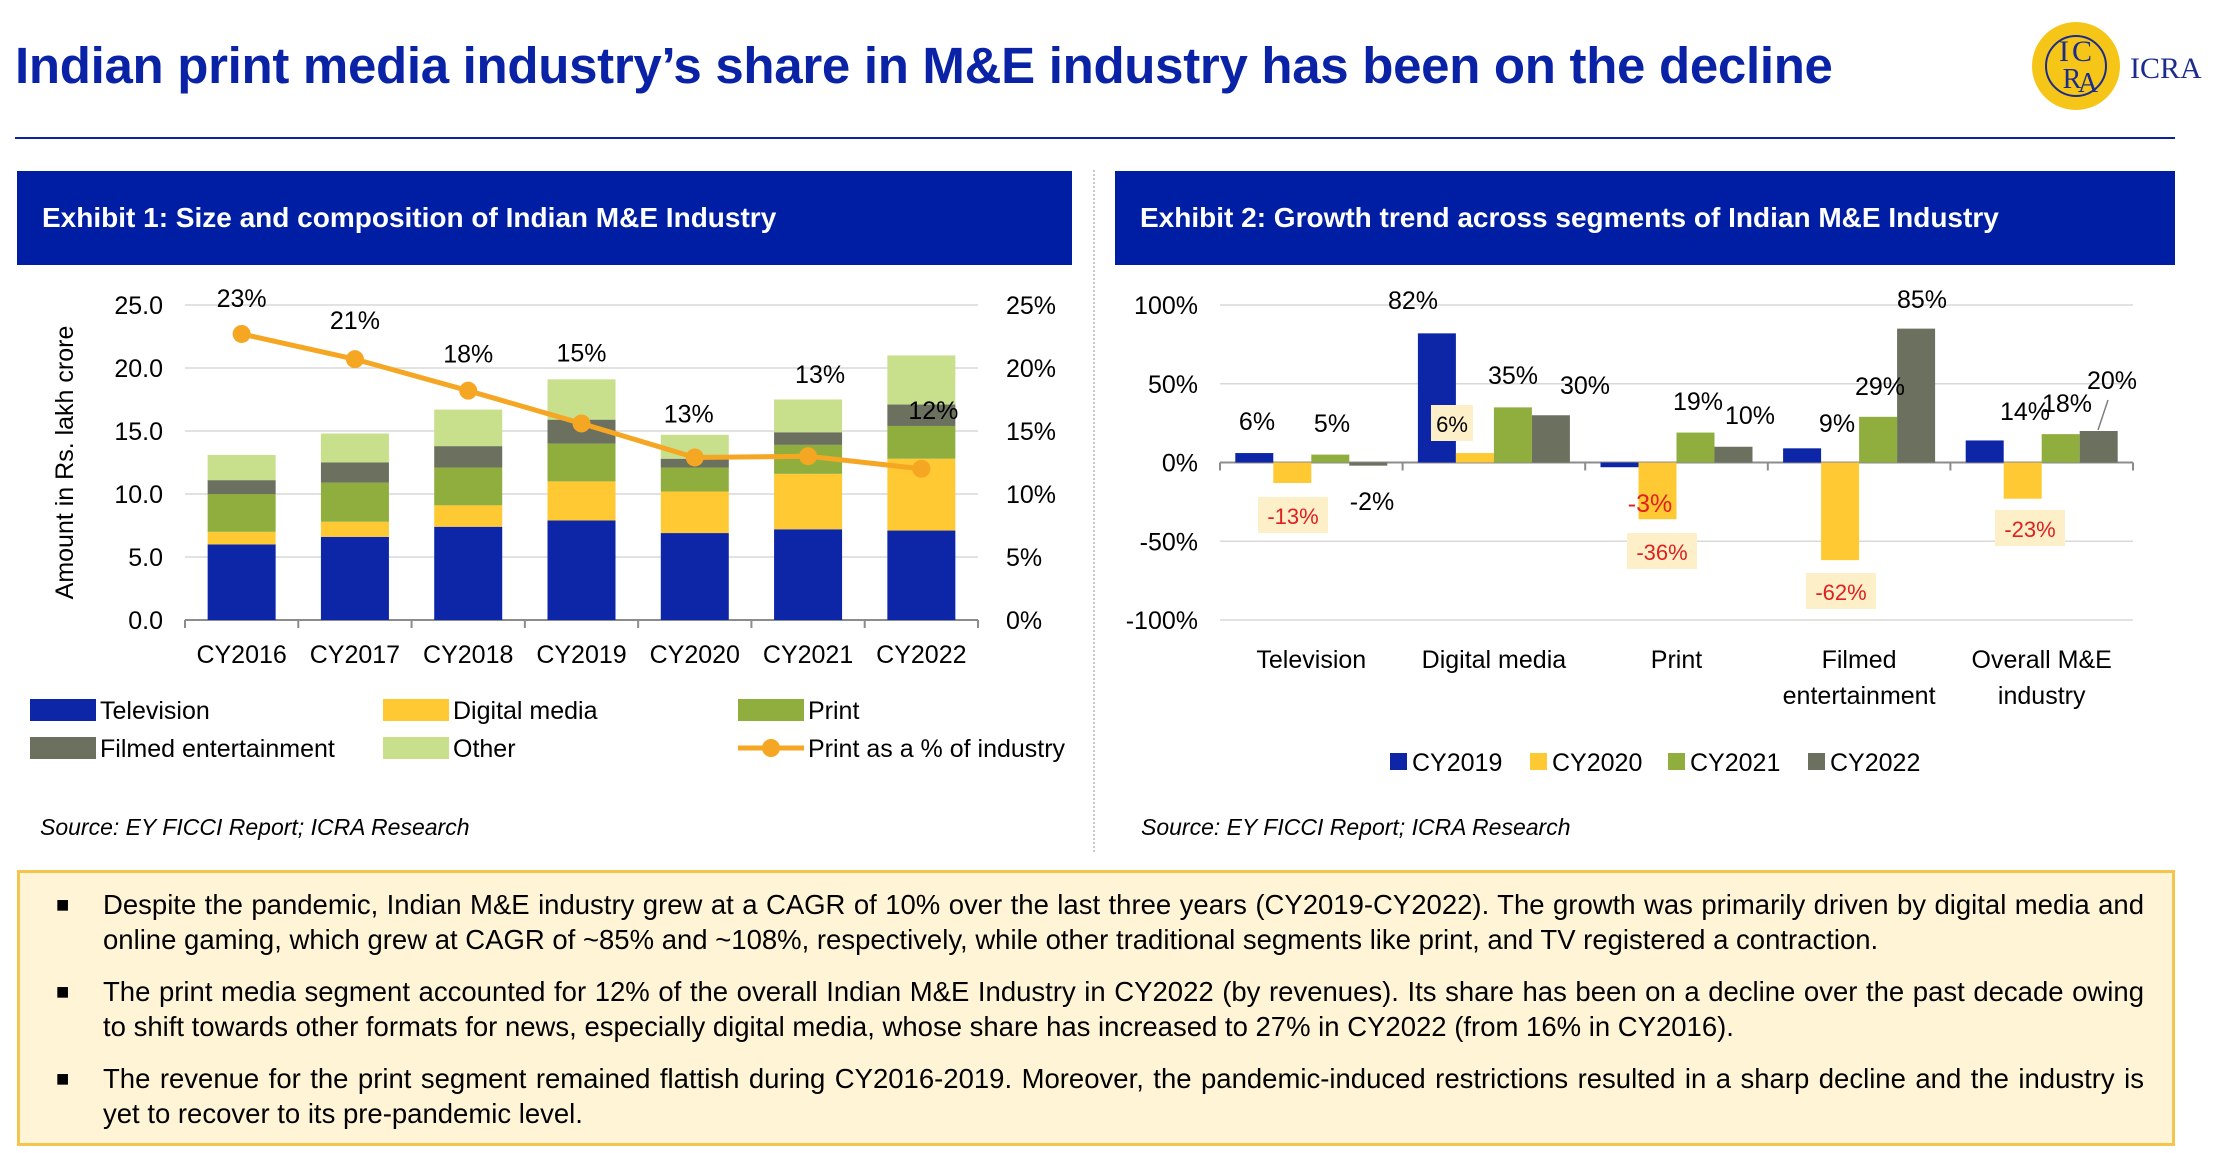 The width and height of the screenshot is (2233, 1153). Describe the element at coordinates (581, 655) in the screenshot. I see `x-tick-label: CY2019` at that location.